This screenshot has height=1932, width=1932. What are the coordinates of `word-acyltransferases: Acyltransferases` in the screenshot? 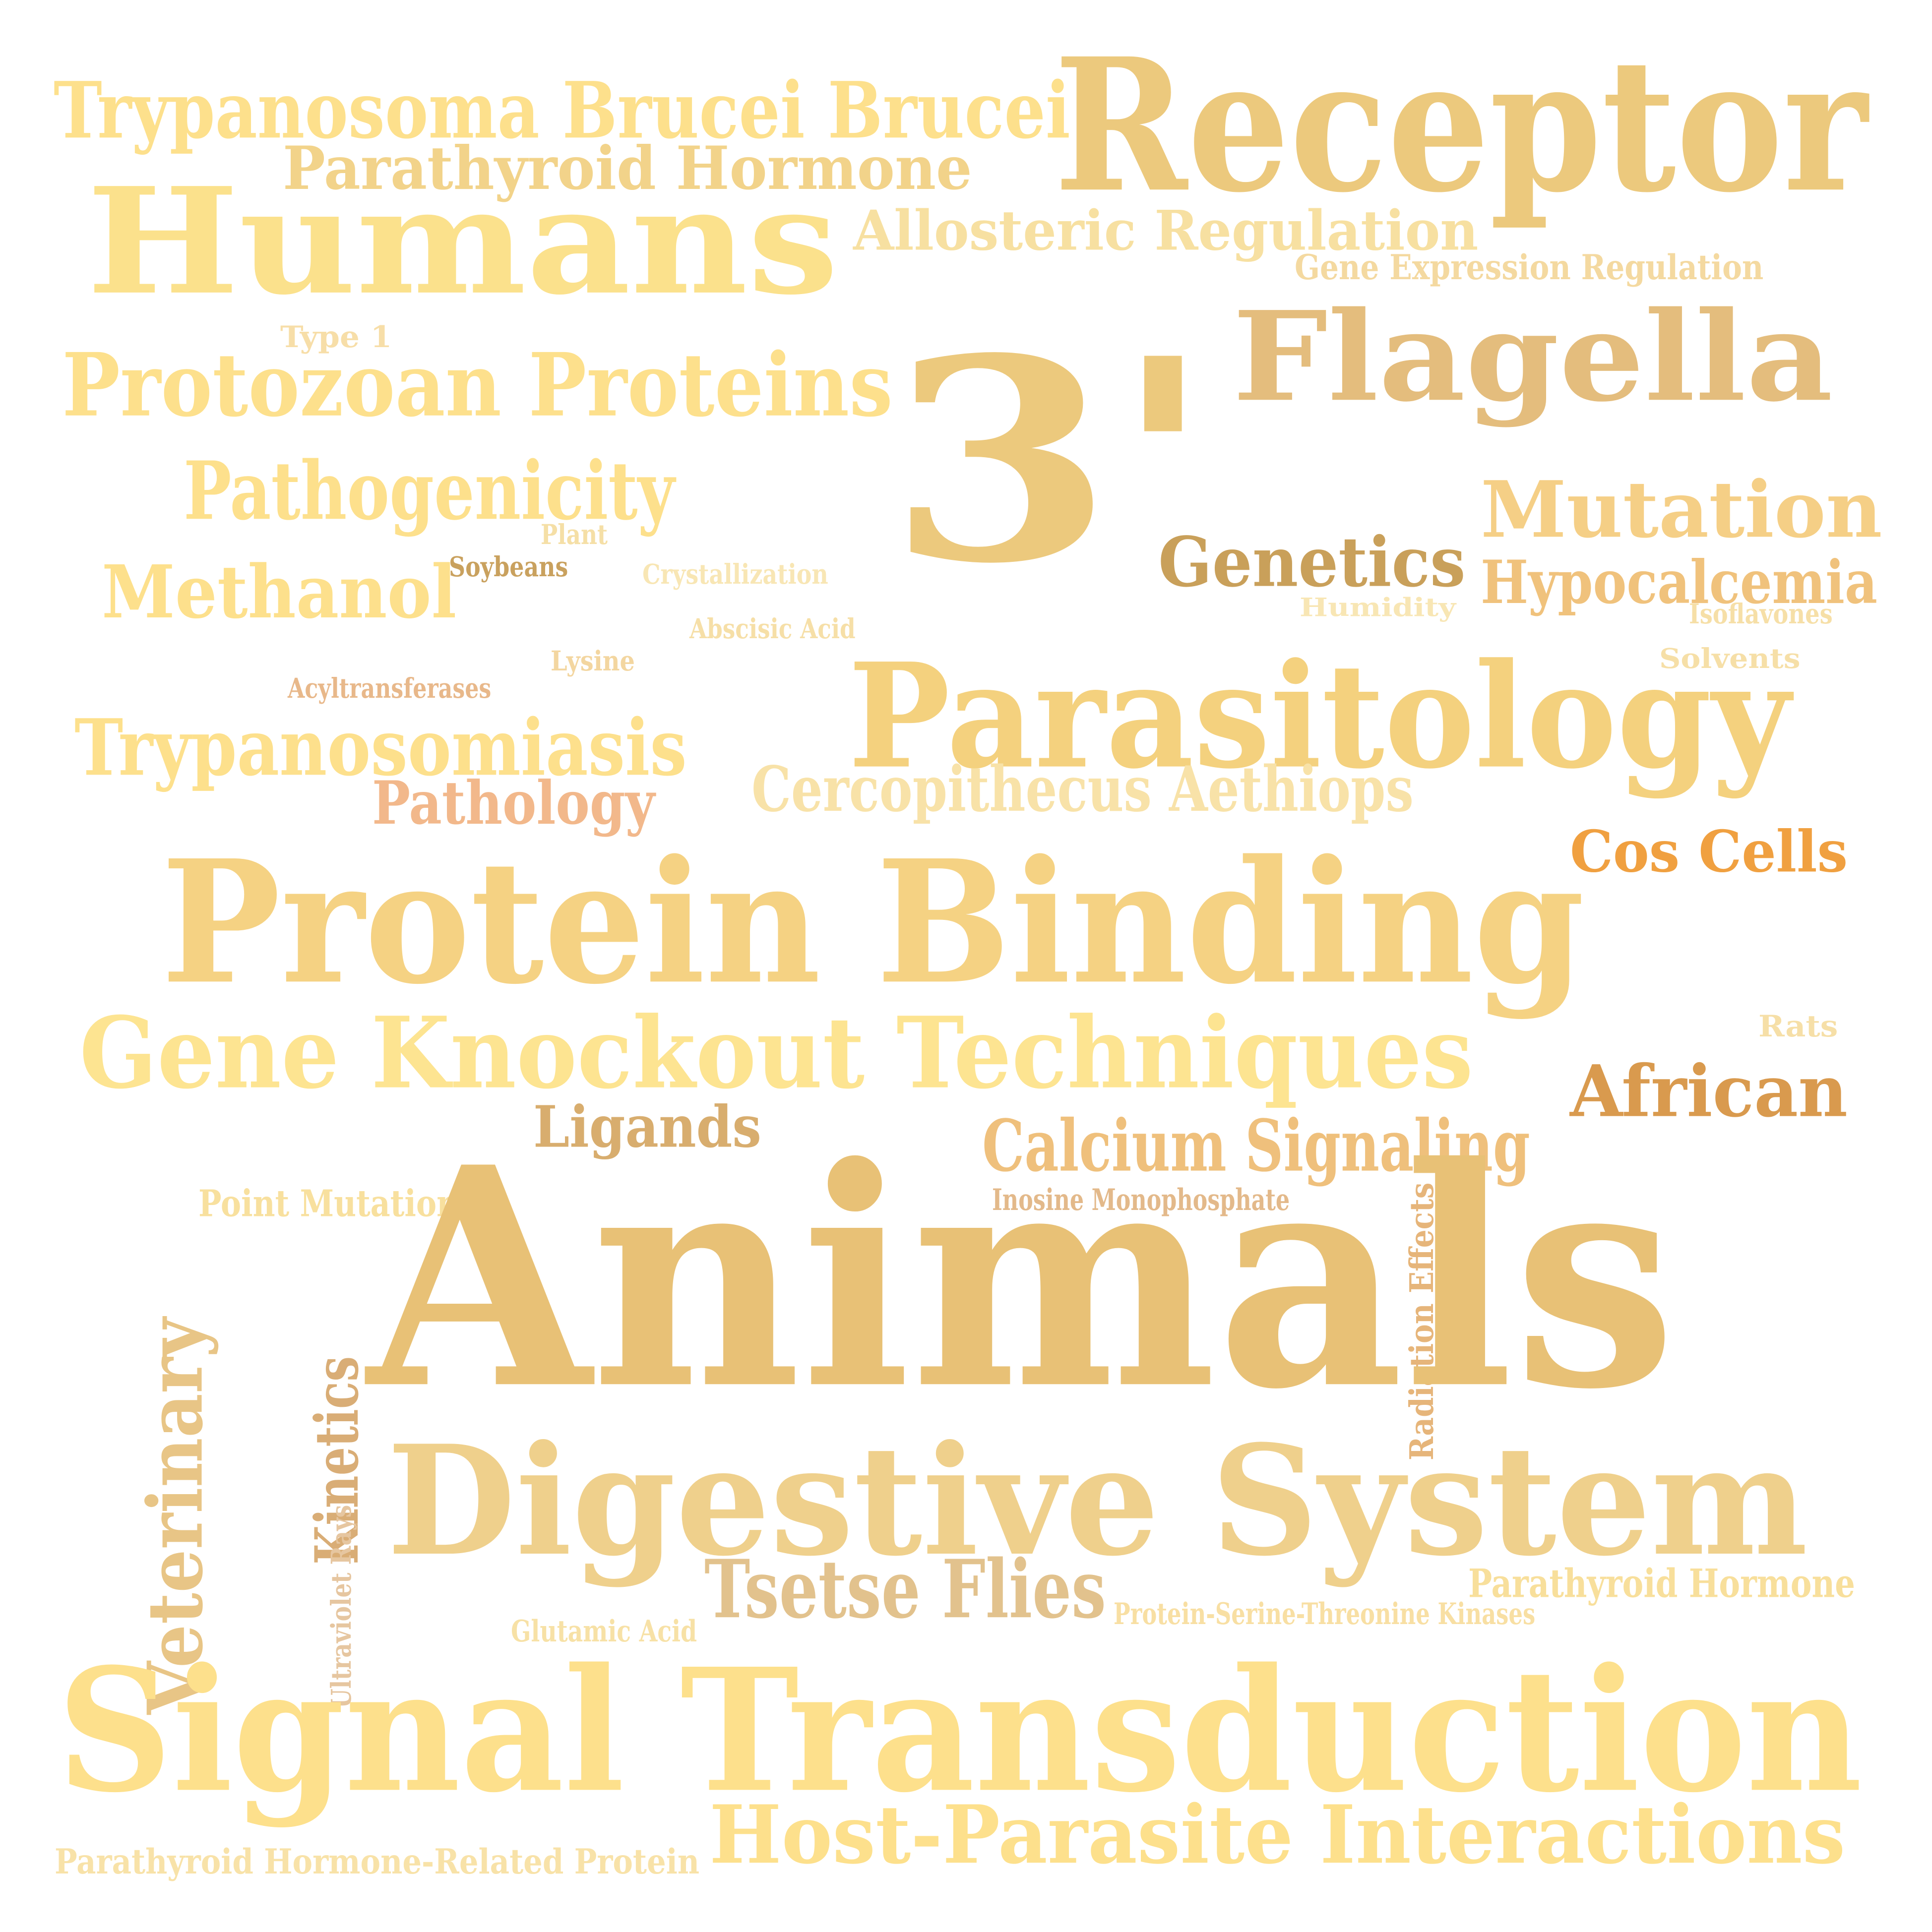 It's located at (390, 687).